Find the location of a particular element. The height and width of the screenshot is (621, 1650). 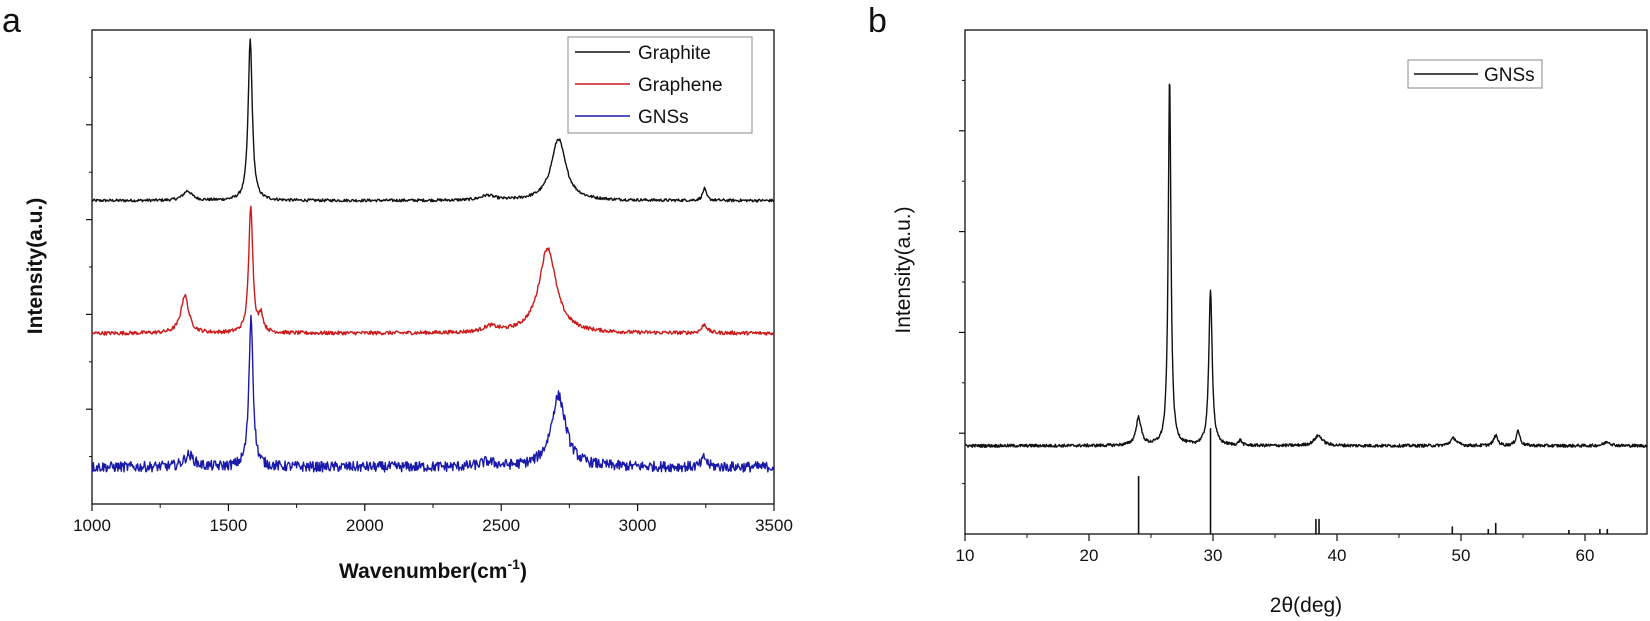

plot-b-xlabel: 2θ(deg) is located at coordinates (1306, 605).